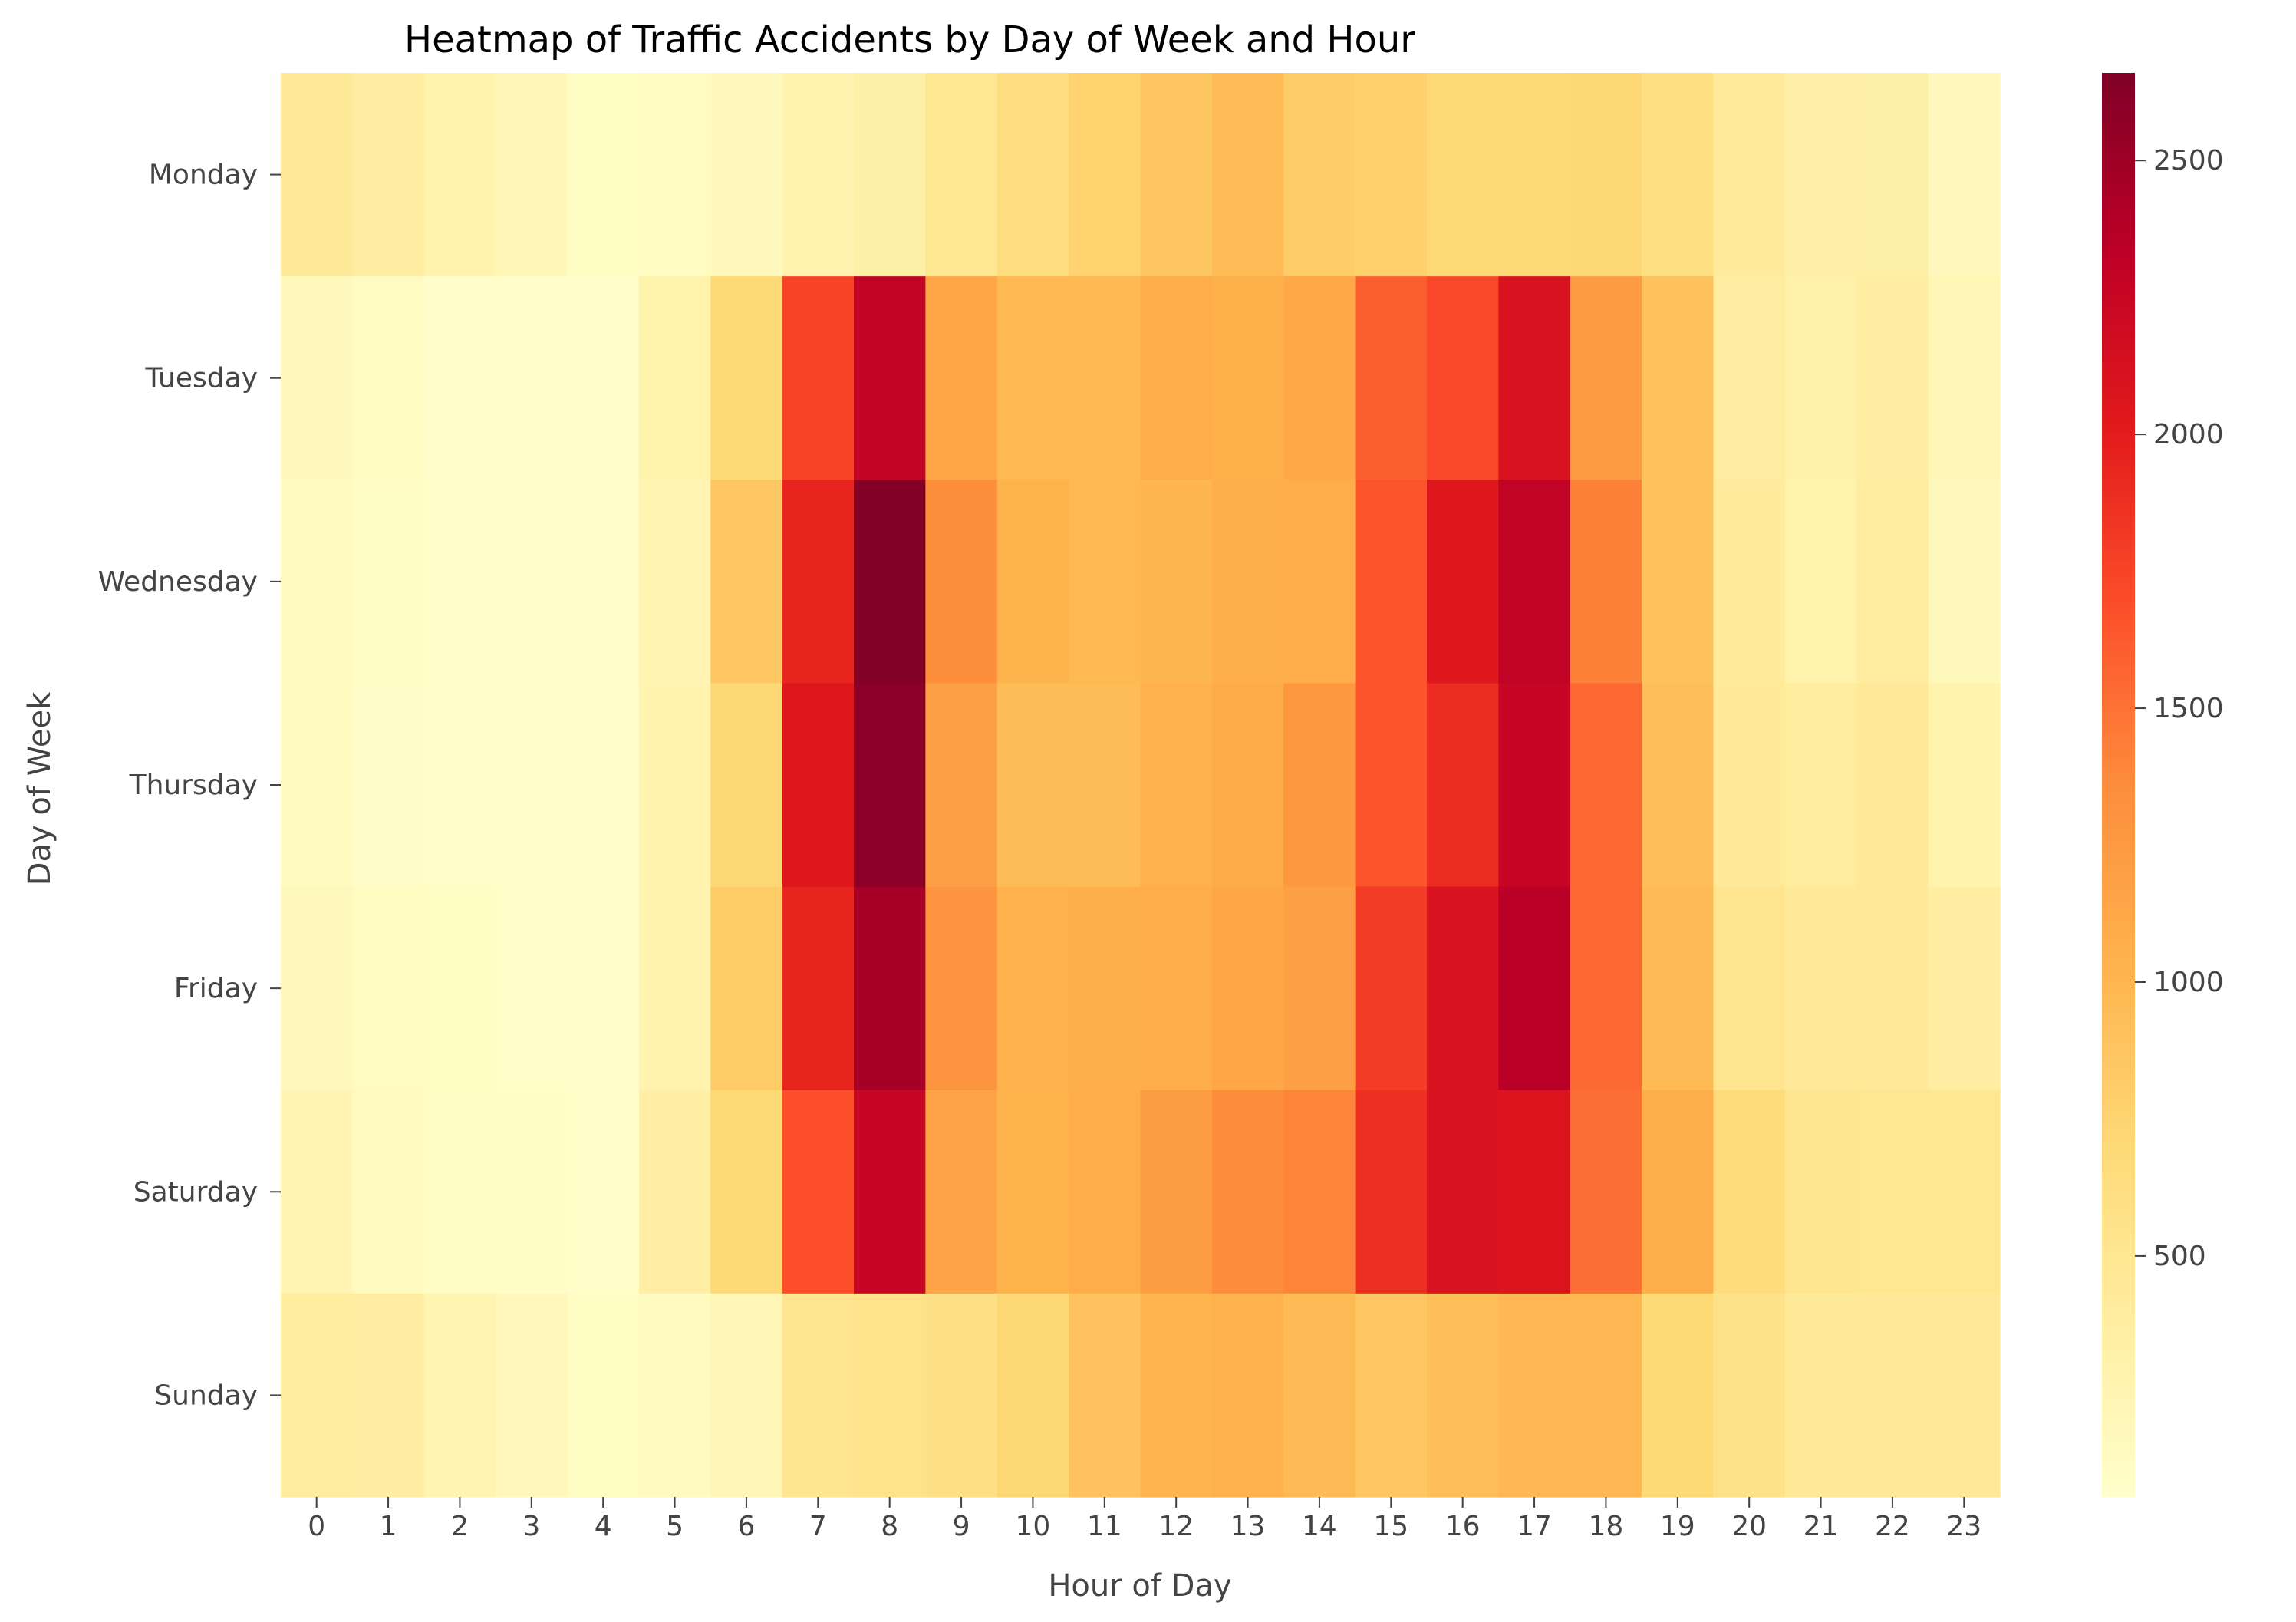 This screenshot has height=1622, width=2296. What do you see at coordinates (2188, 160) in the screenshot?
I see `colorbar-tick-label: 2500` at bounding box center [2188, 160].